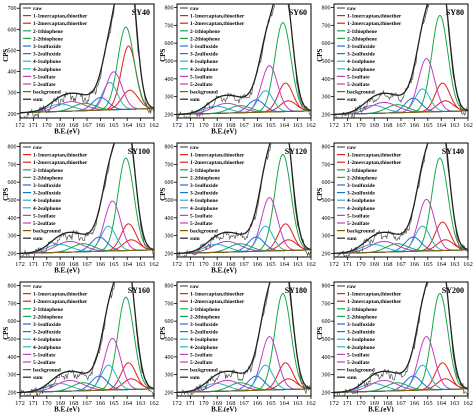  Describe the element at coordinates (114, 125) in the screenshot. I see `x-tick-label: 165` at that location.